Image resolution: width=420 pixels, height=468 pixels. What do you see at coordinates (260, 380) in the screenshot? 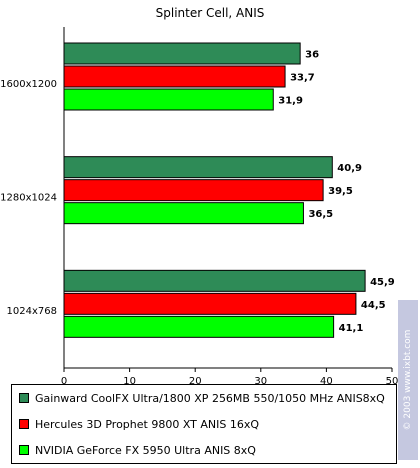
I see `x-tick-label-30: 30` at bounding box center [260, 380].